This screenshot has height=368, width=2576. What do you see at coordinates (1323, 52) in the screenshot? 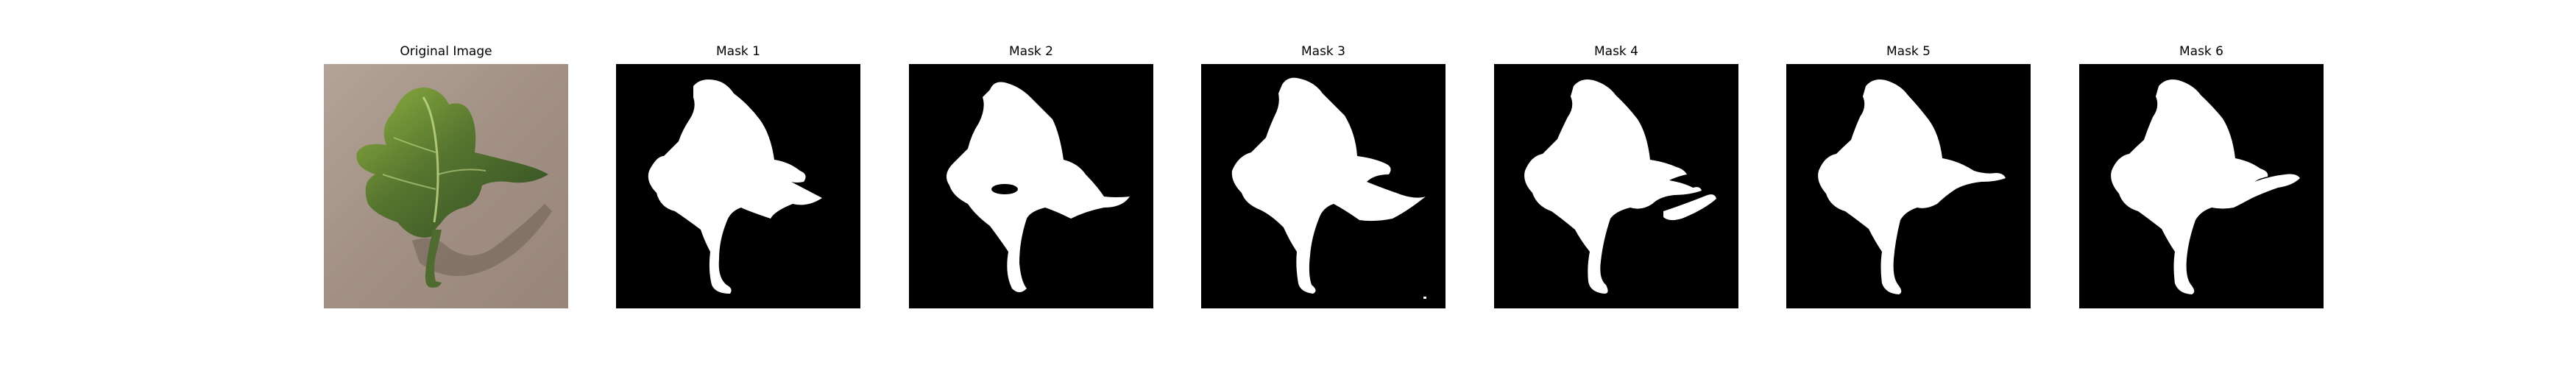
I see `panel-title: Mask 3` at bounding box center [1323, 52].